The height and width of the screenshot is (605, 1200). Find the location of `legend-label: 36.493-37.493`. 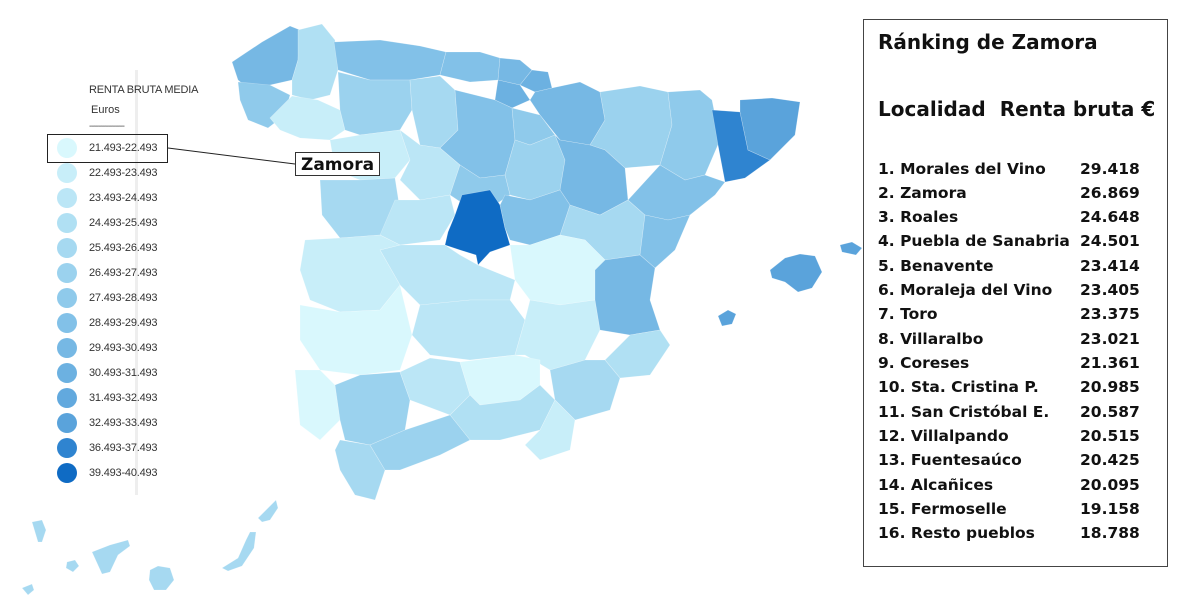

legend-label: 36.493-37.493 is located at coordinates (123, 448).